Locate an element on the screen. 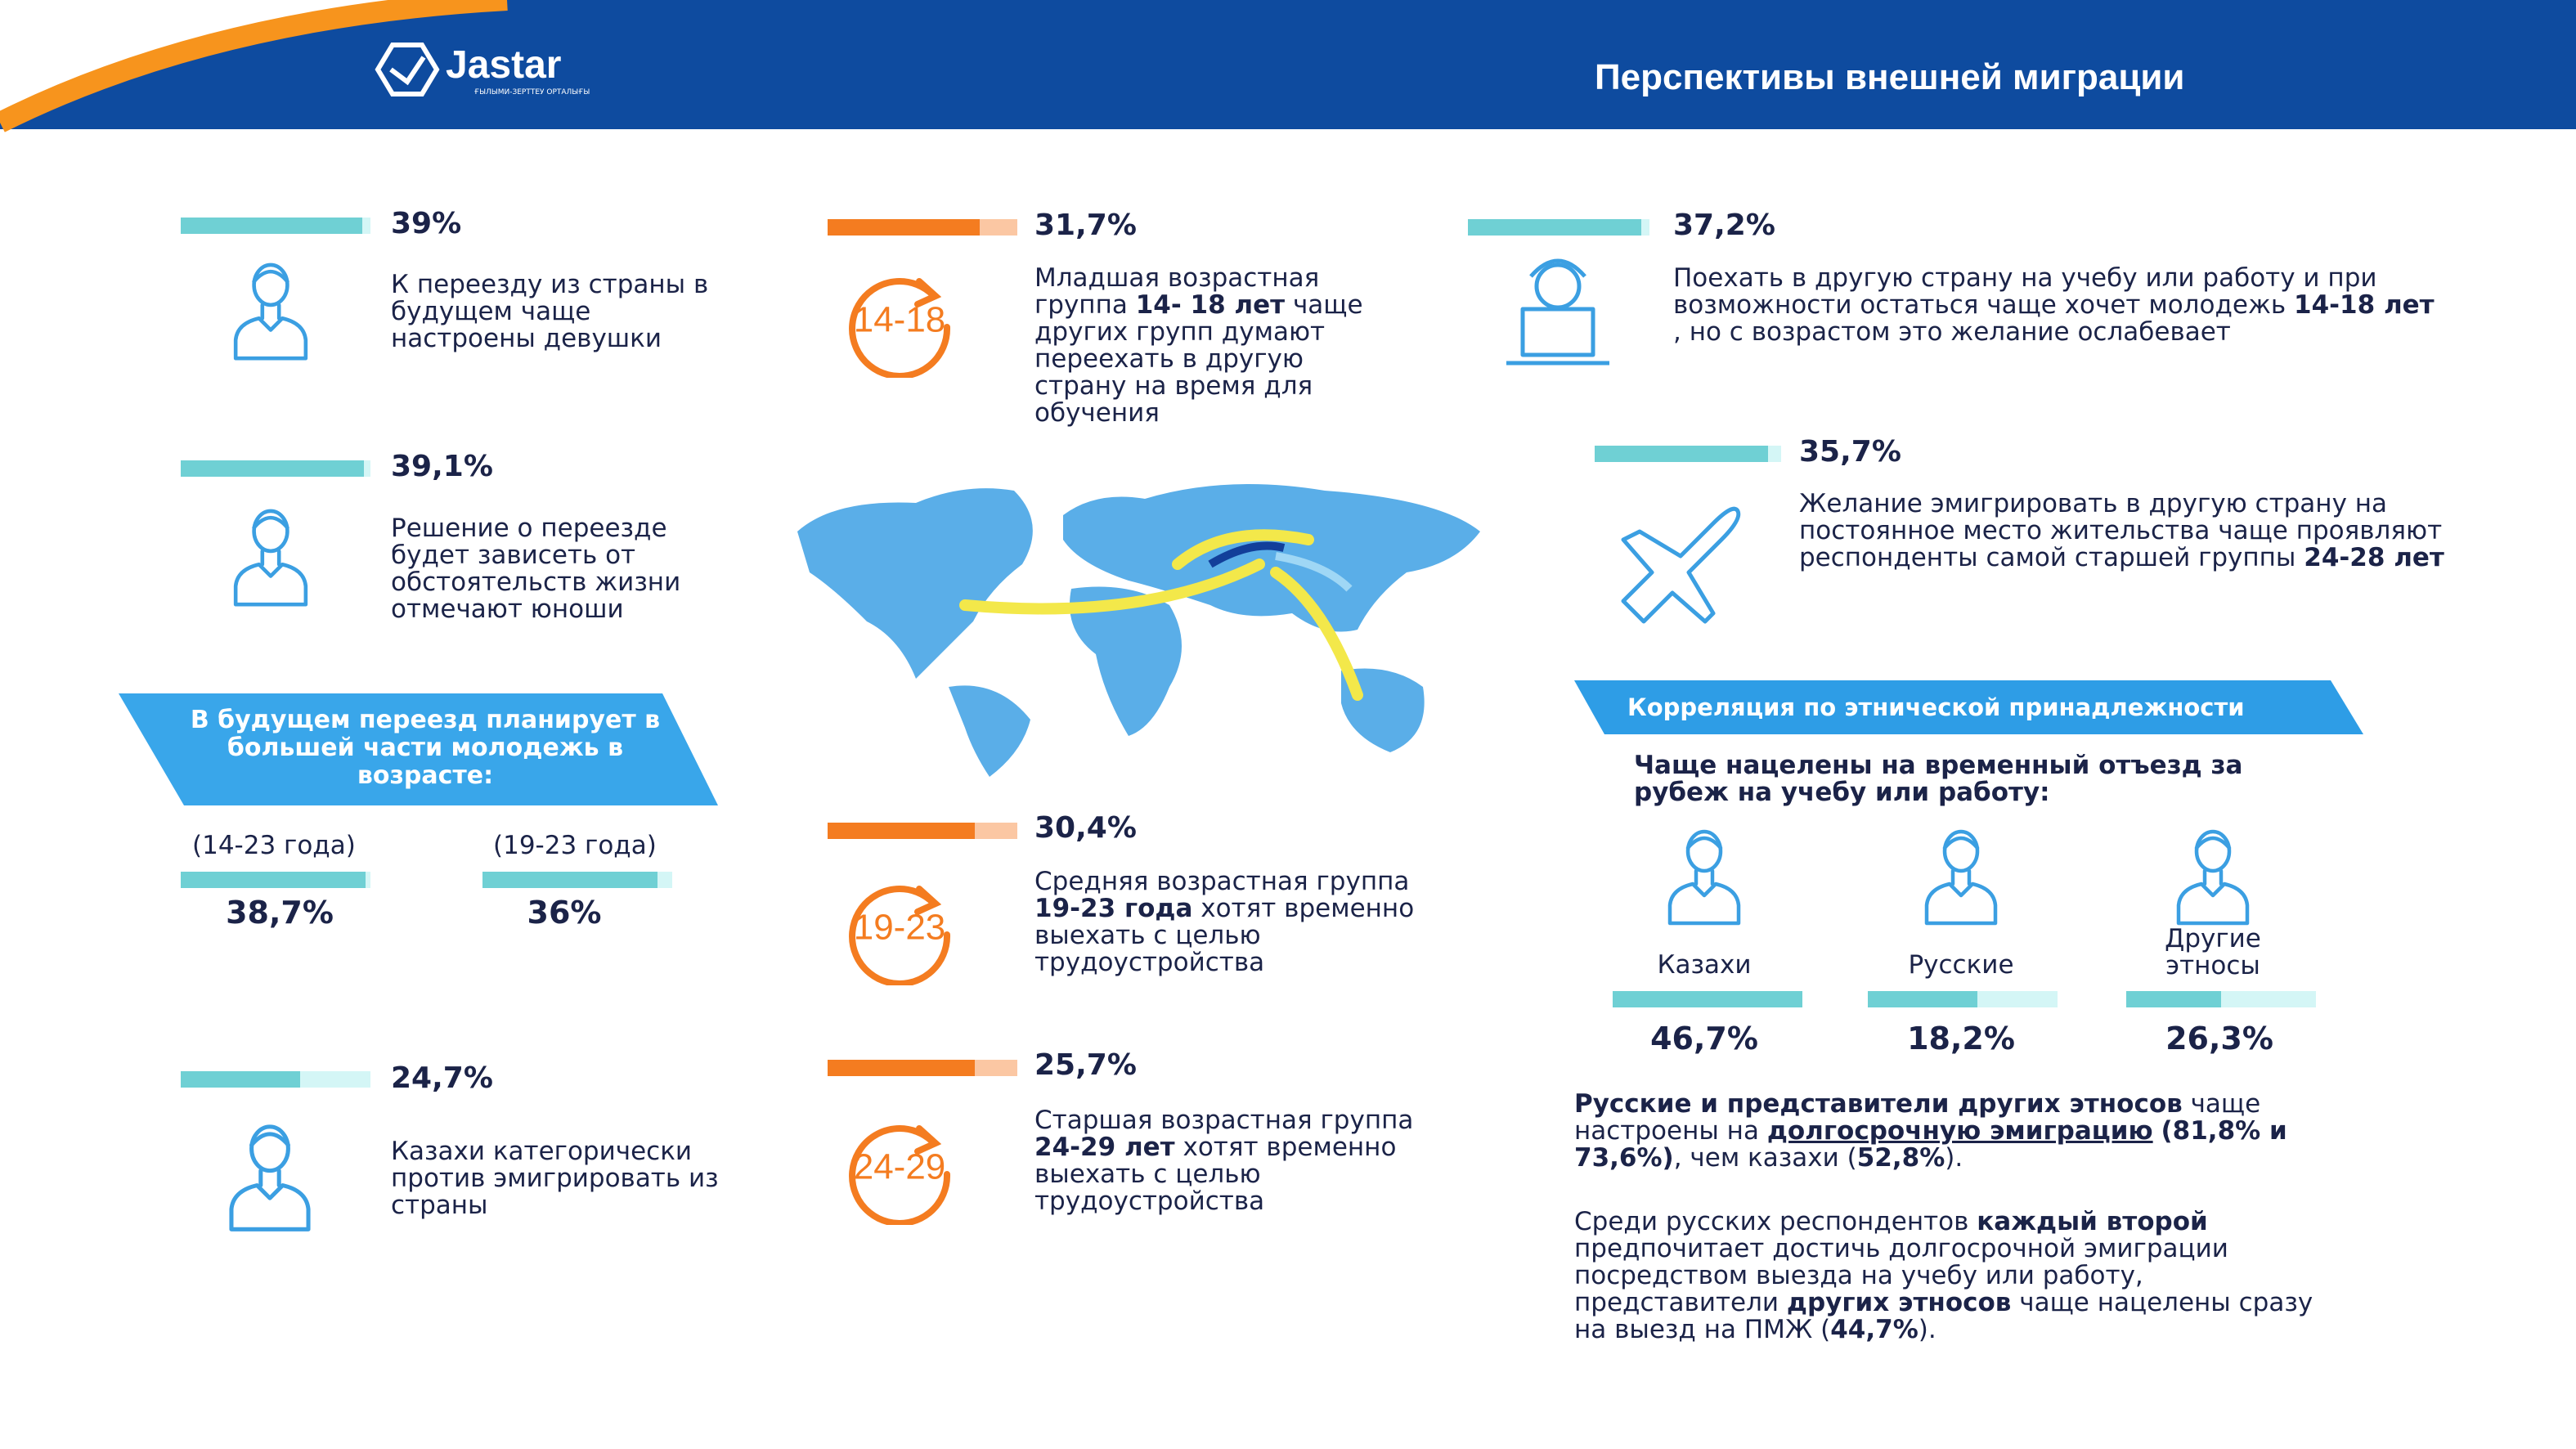 The image size is (2576, 1449). text-segment: 19-23 года is located at coordinates (1113, 908).